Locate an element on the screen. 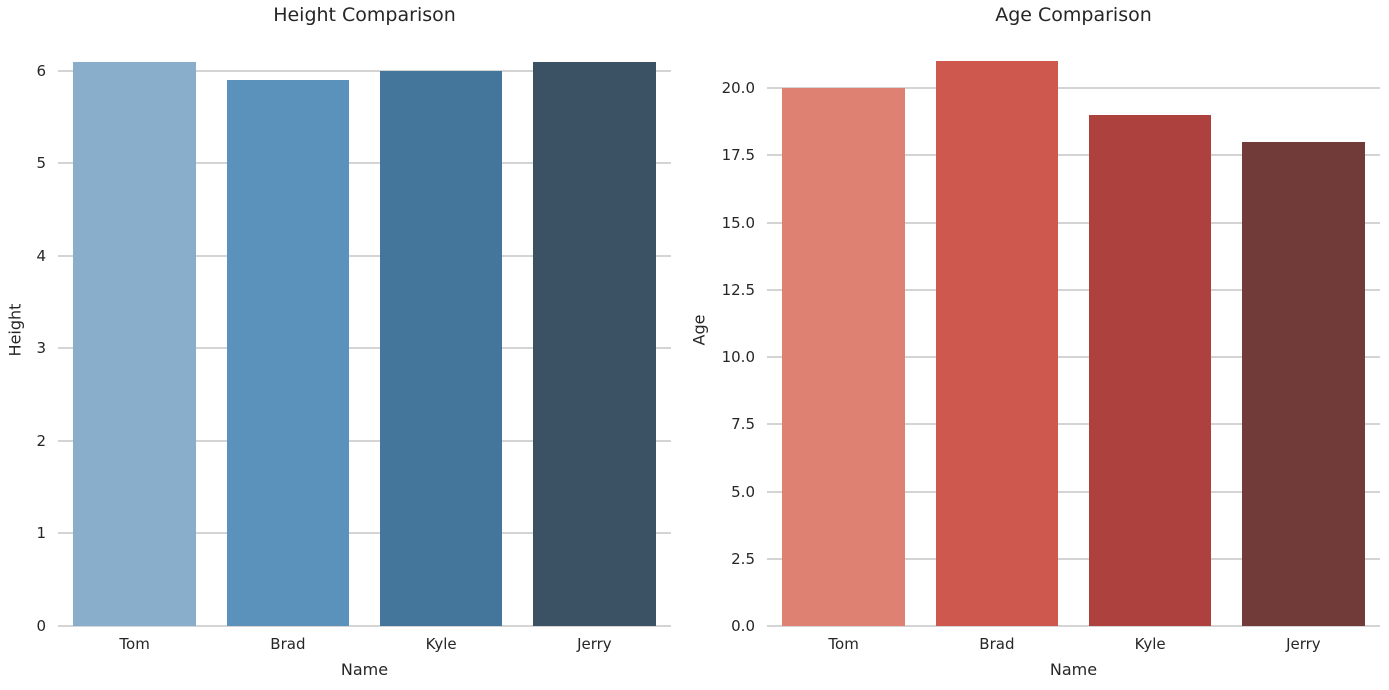  y-tick-label: 17.5 is located at coordinates (738, 155).